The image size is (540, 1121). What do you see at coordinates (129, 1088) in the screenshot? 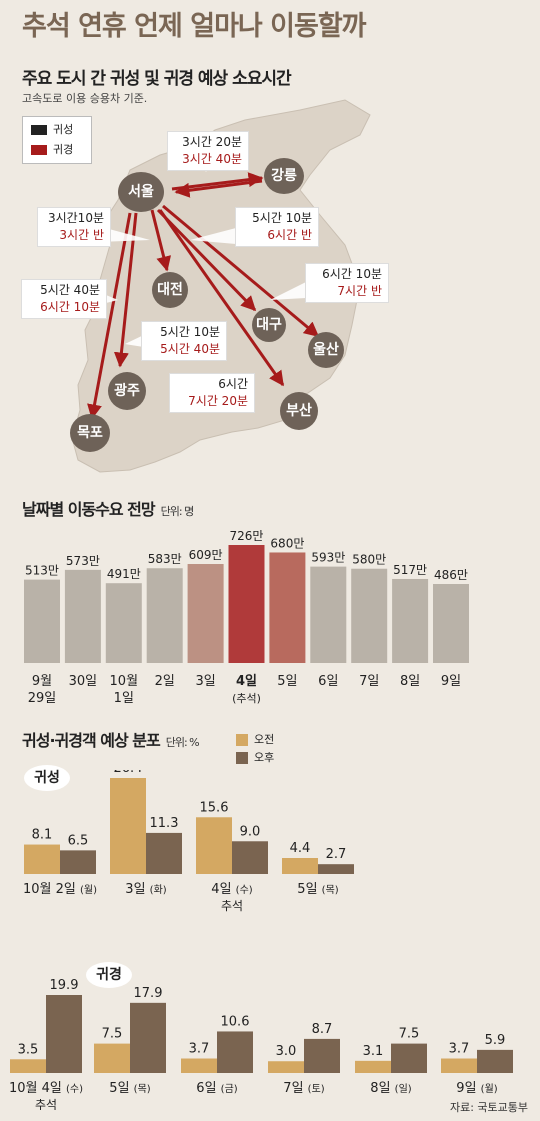
I see `up-category-label: 5일 (목)` at bounding box center [129, 1088].